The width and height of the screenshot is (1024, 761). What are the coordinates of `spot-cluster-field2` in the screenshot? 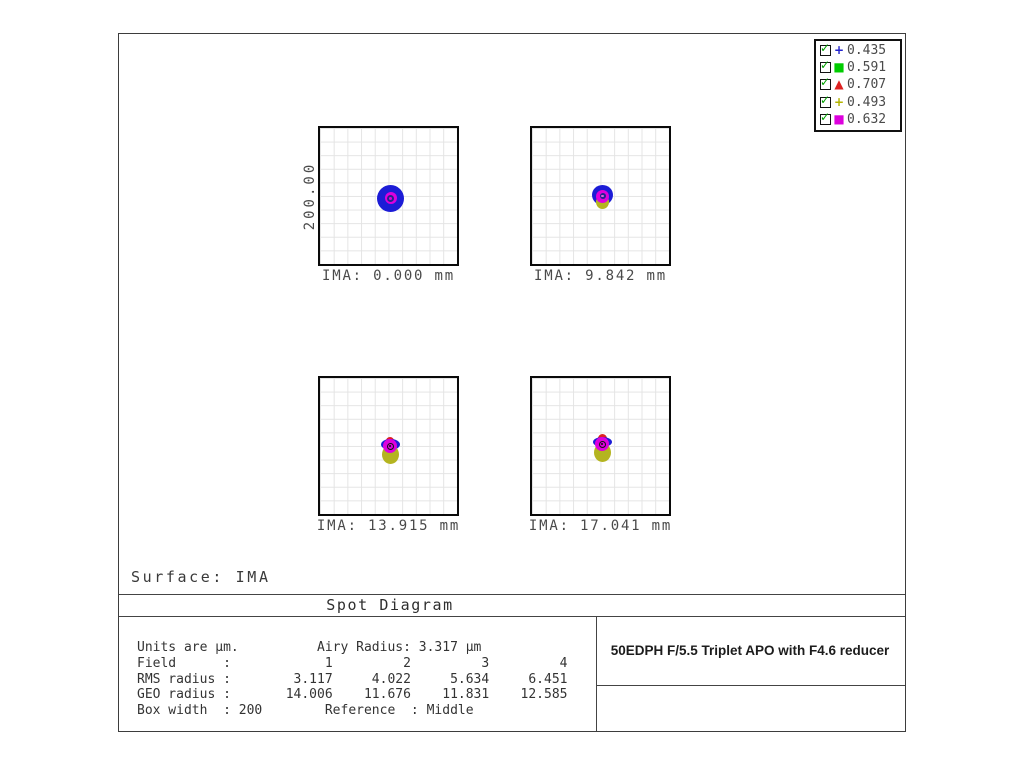 It's located at (600, 196).